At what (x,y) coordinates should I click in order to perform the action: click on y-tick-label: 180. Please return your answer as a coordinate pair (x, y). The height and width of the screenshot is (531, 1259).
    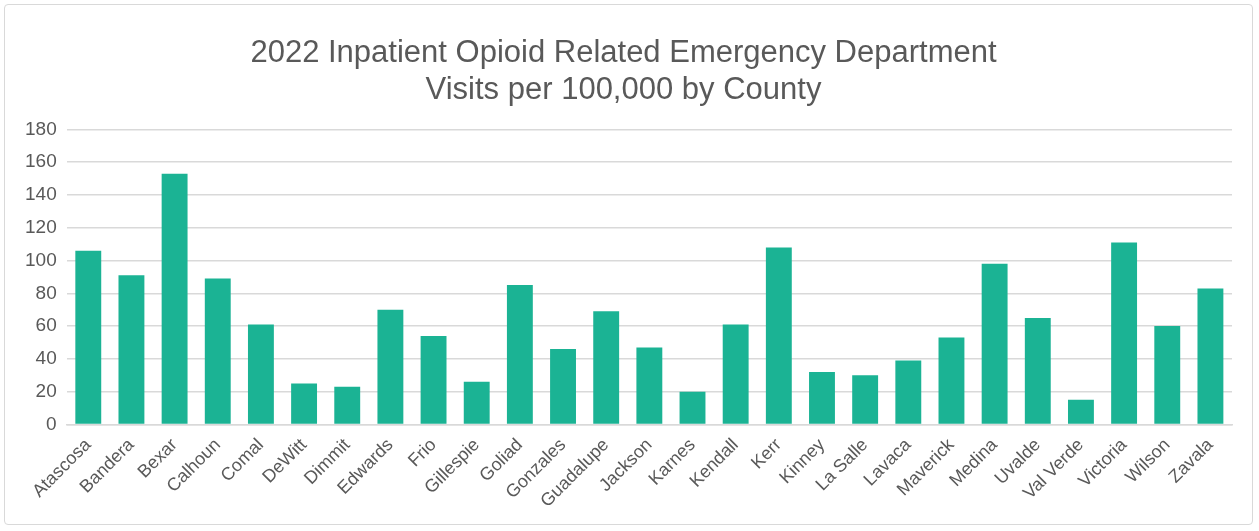
    Looking at the image, I should click on (41, 128).